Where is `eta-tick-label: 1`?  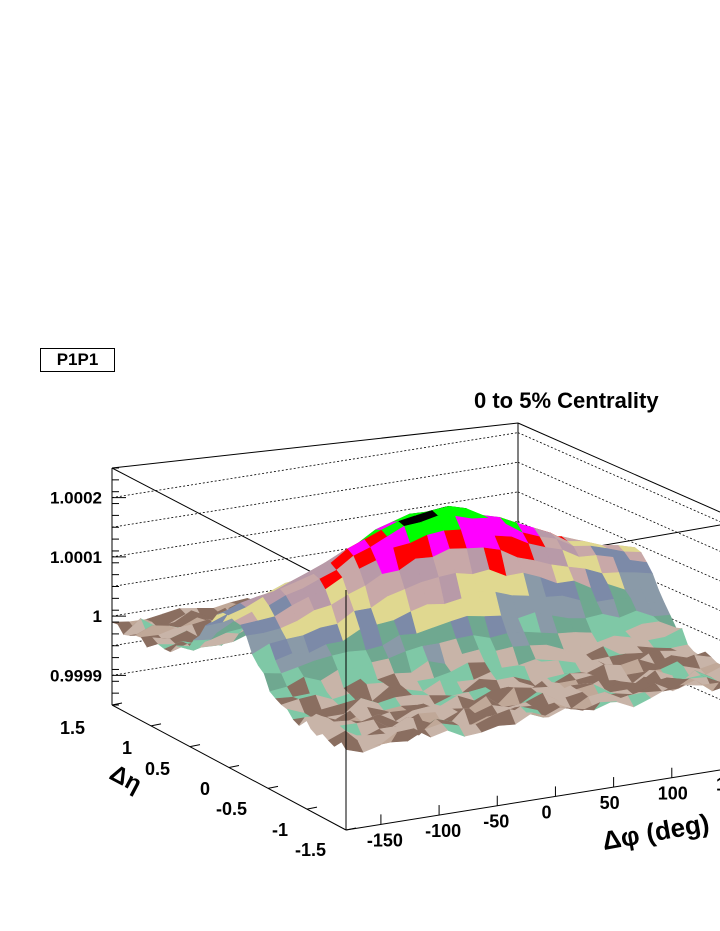
eta-tick-label: 1 is located at coordinates (127, 748).